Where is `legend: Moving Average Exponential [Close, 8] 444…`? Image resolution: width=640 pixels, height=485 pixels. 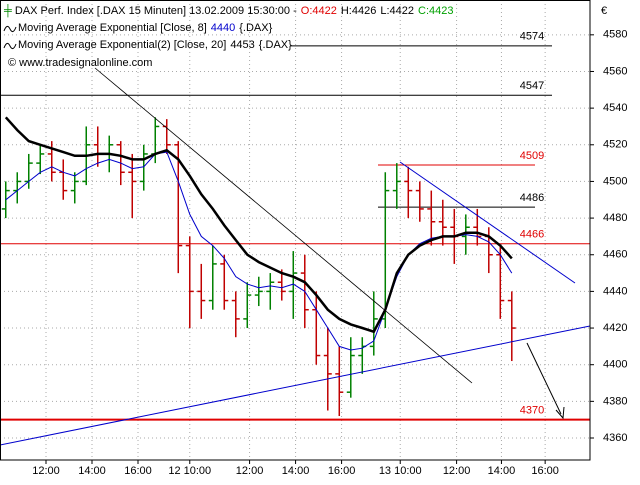
legend: Moving Average Exponential [Close, 8] 444… is located at coordinates (147, 36).